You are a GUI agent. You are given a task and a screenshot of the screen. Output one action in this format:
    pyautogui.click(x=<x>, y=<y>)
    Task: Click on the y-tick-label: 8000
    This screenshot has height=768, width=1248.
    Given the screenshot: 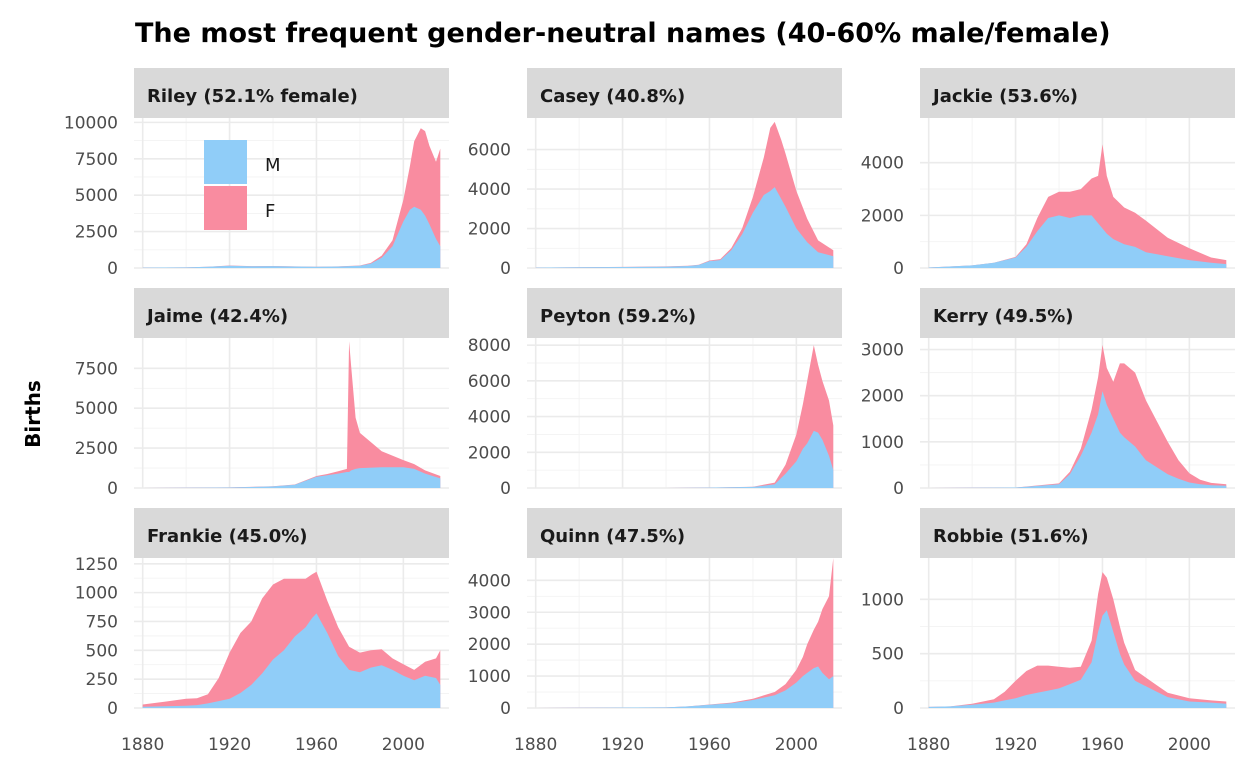 What is the action you would take?
    pyautogui.click(x=489, y=346)
    